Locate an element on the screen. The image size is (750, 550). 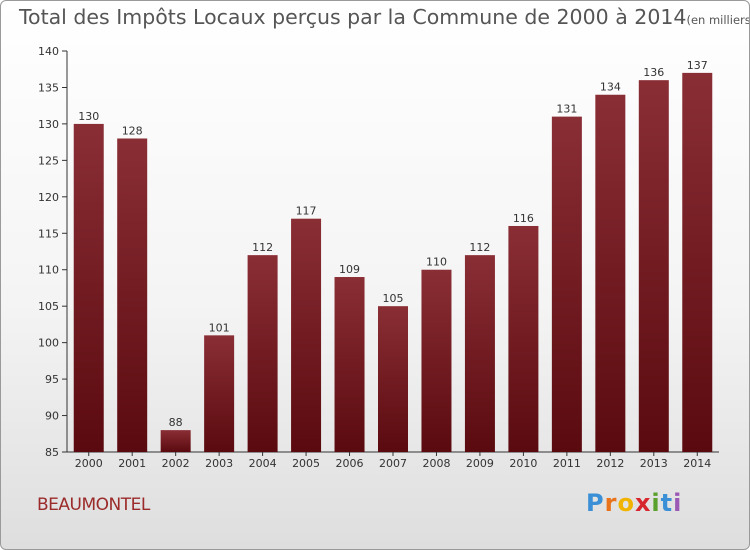
bar-value-label: 88 is located at coordinates (176, 422).